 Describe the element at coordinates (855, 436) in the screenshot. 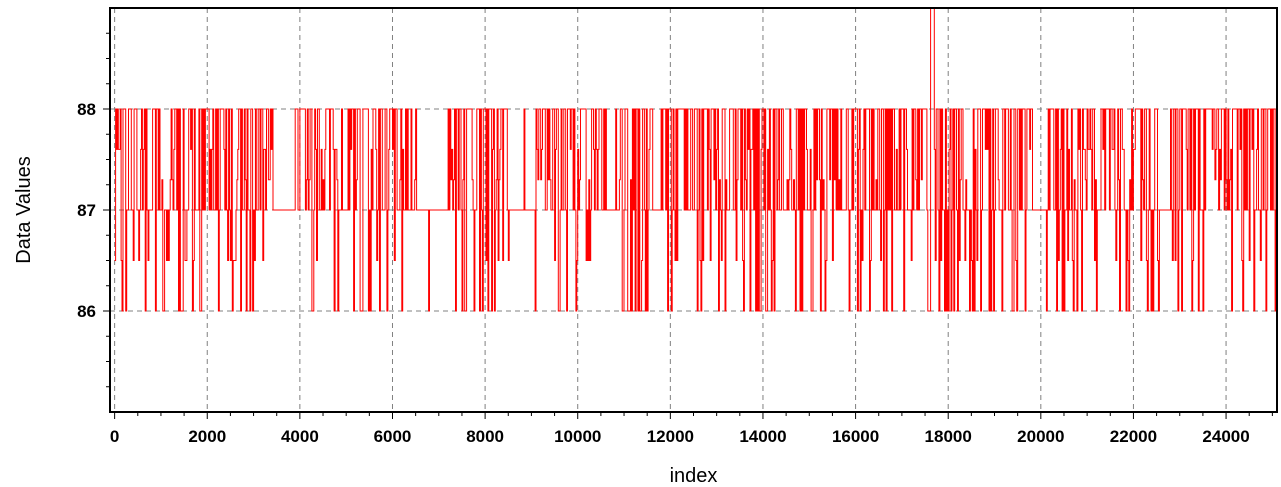

I see `x-tick-label: 16000` at that location.